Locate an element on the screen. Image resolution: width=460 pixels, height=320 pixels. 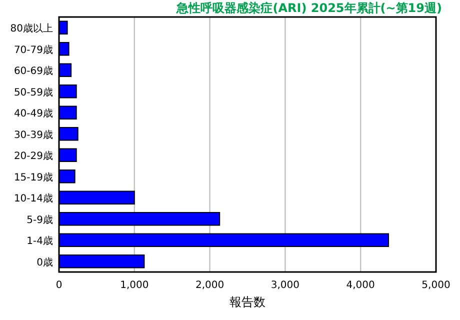
y-tick-label: 0歳 is located at coordinates (44, 262).